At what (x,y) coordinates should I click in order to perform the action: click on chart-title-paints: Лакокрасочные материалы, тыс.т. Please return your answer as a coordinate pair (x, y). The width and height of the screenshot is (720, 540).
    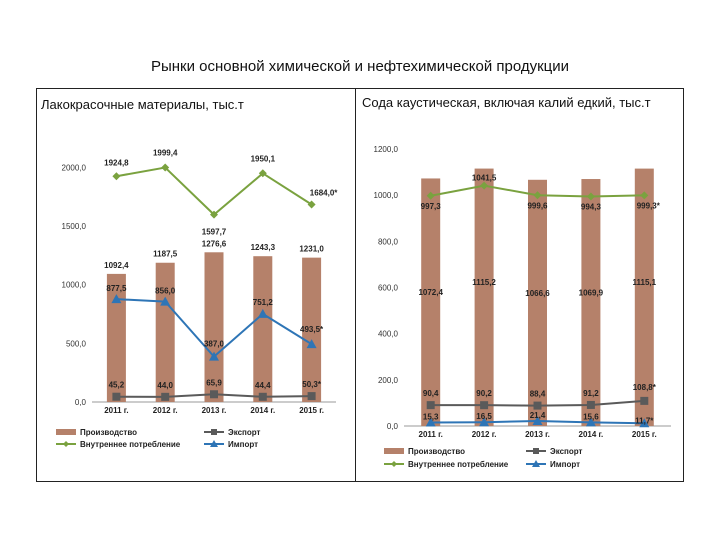
    Looking at the image, I should click on (142, 104).